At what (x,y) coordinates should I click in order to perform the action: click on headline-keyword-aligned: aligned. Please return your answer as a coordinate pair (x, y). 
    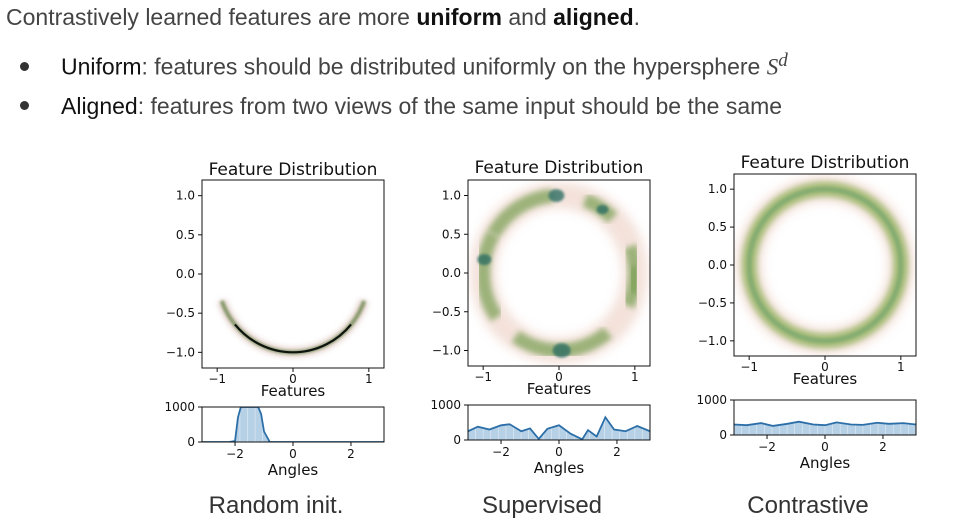
    Looking at the image, I should click on (593, 17).